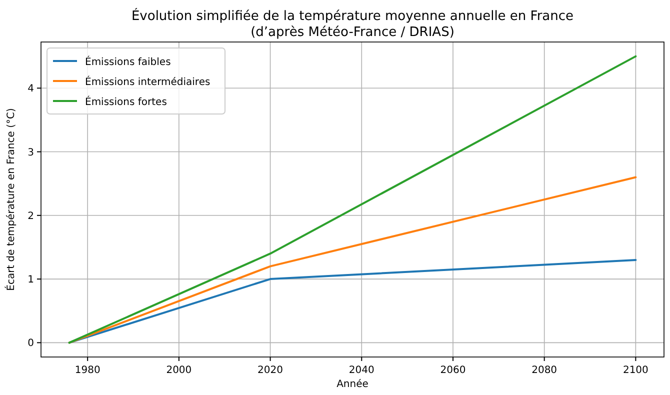 This screenshot has width=670, height=395. What do you see at coordinates (126, 101) in the screenshot?
I see `legend-label: Émissions fortes` at bounding box center [126, 101].